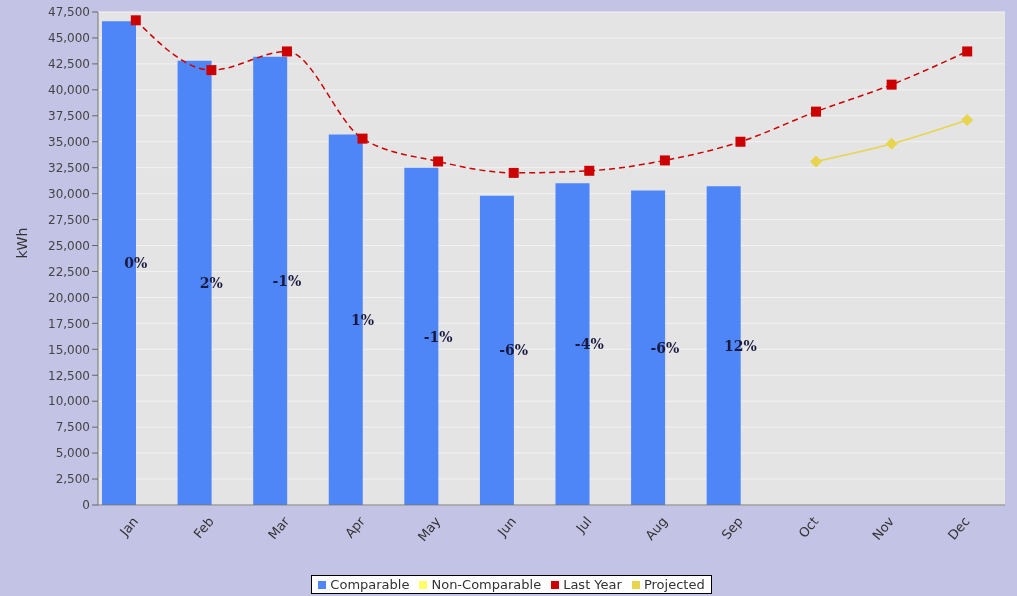  I want to click on y-tick-label: 40,000, so click(69, 90).